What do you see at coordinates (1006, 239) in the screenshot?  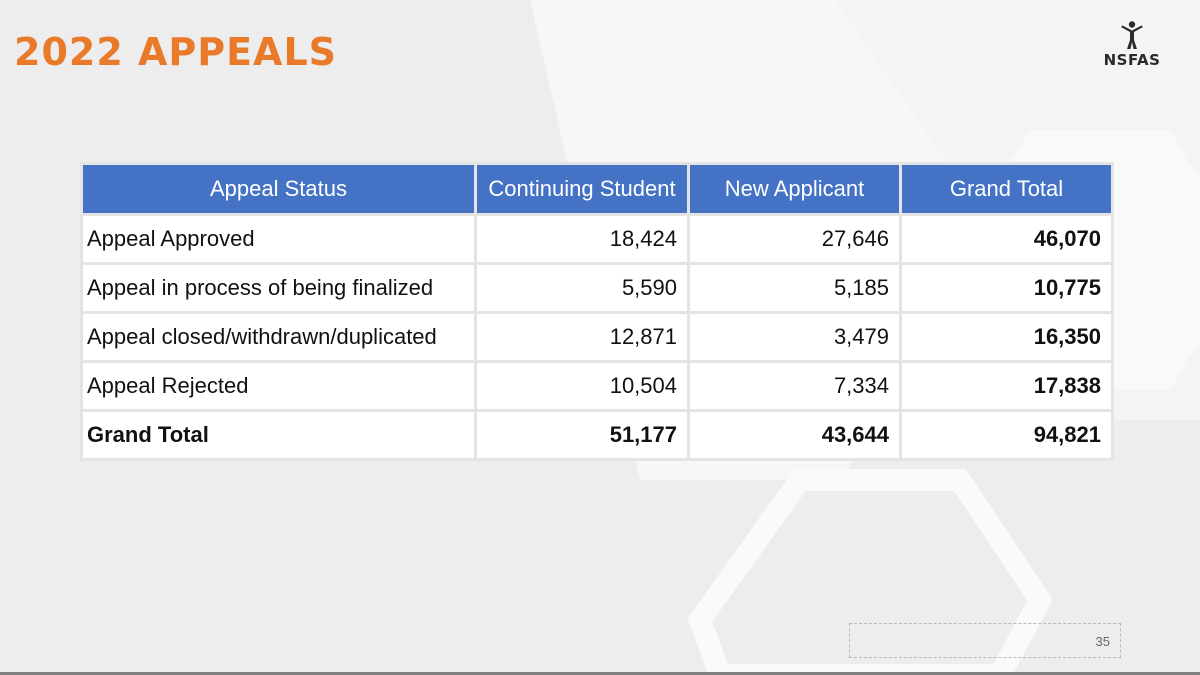 I see `grand-total-cell: 46,070` at bounding box center [1006, 239].